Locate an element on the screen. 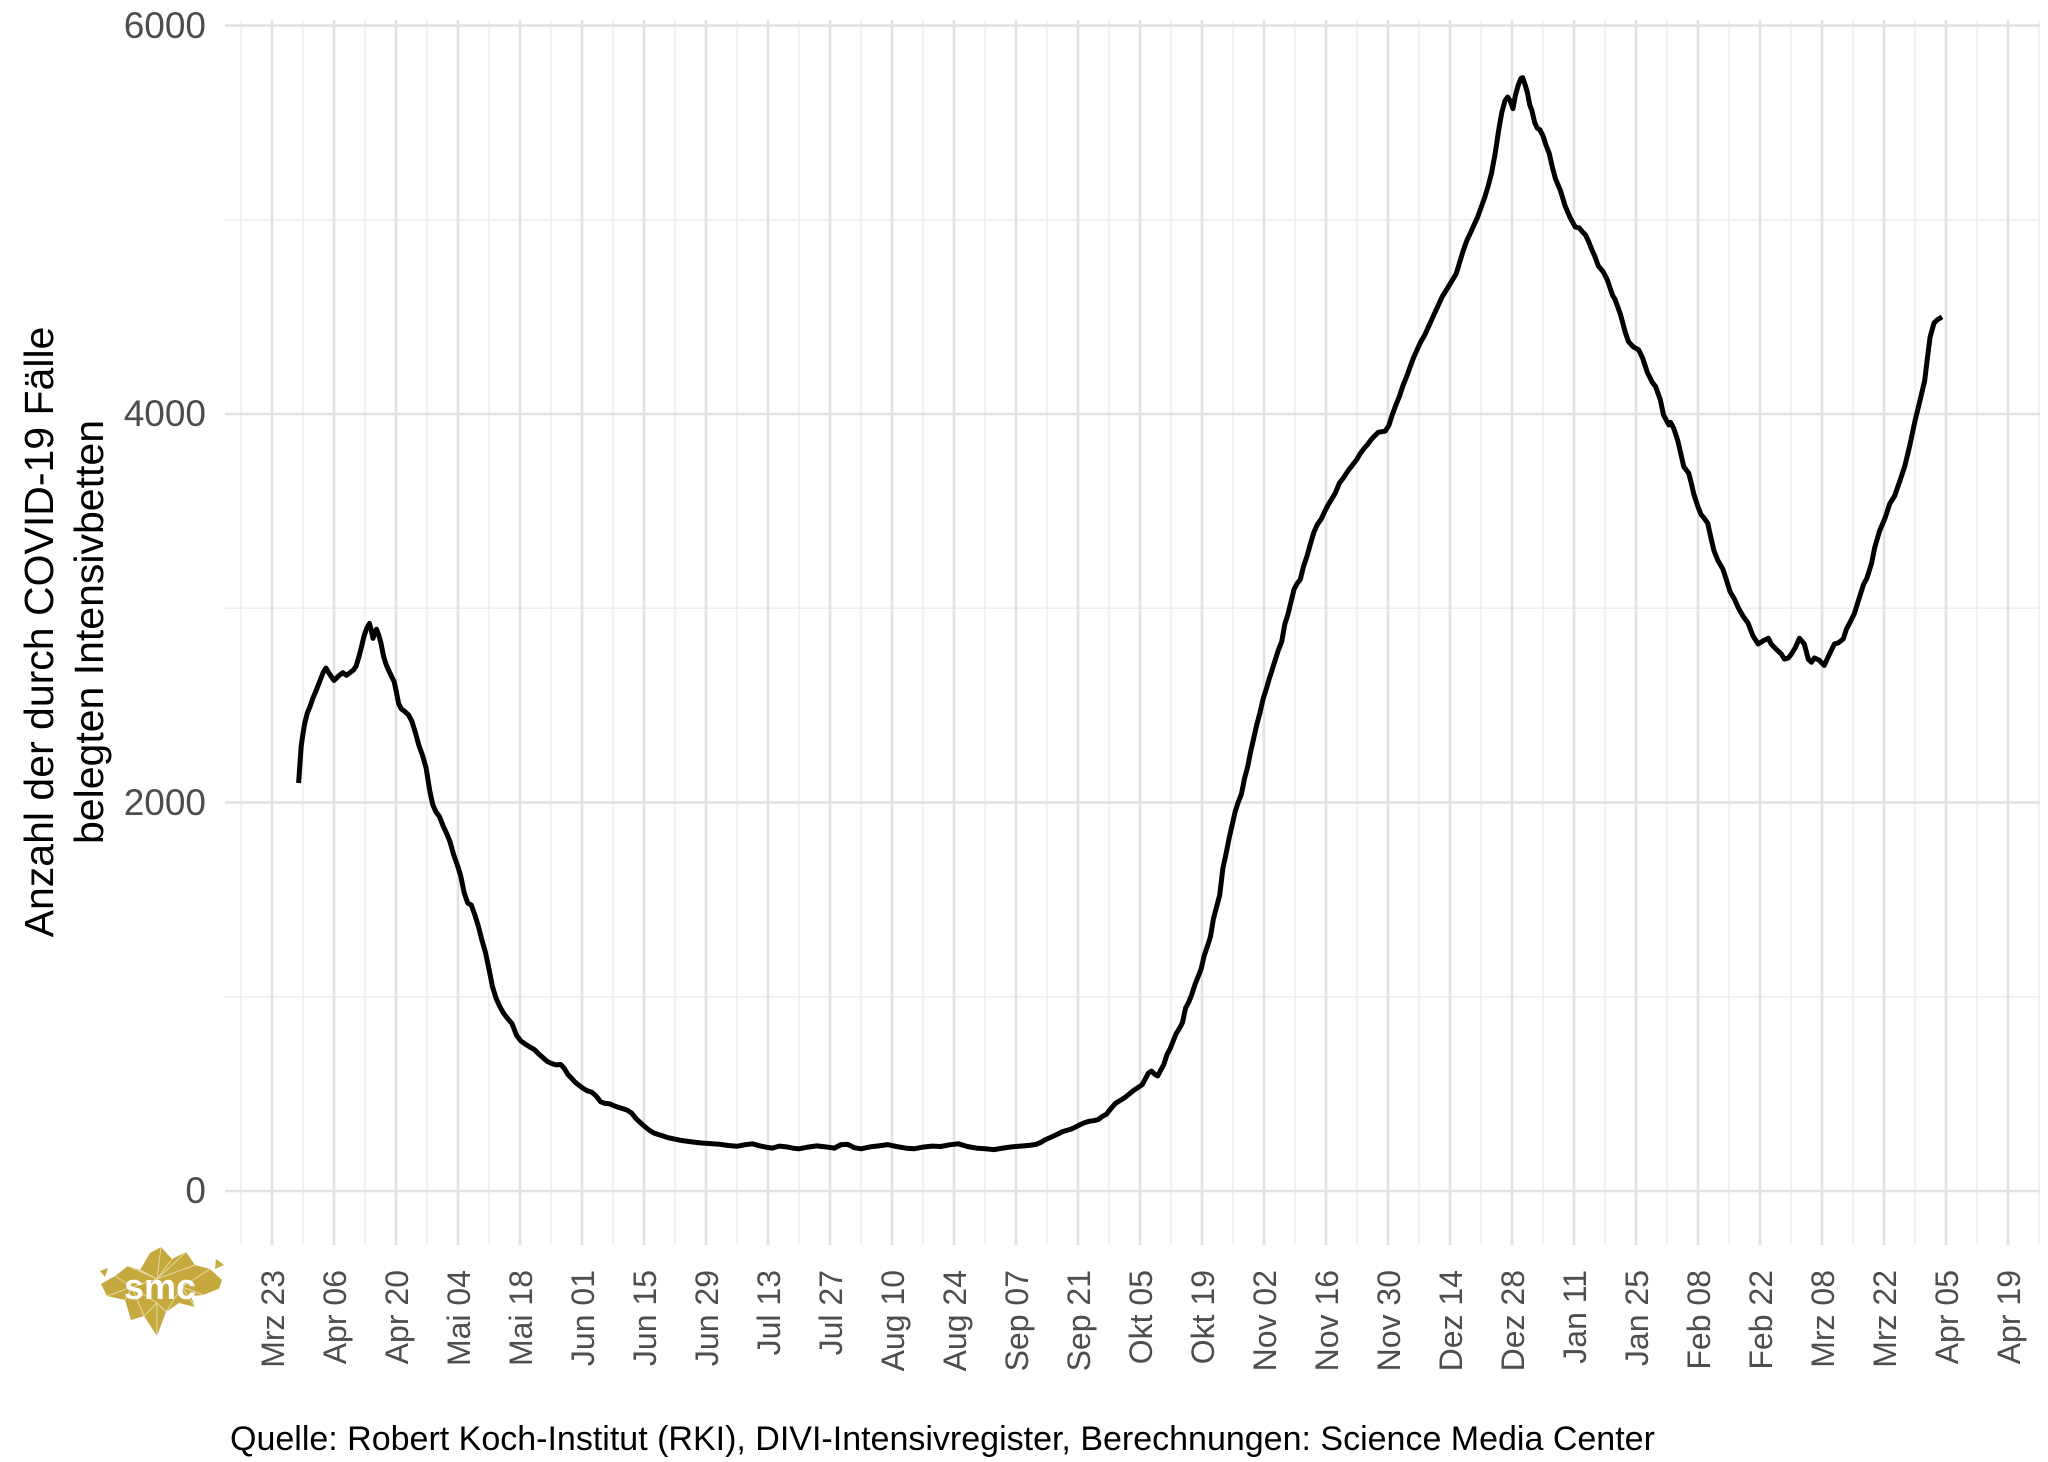 The image size is (2048, 1462). x-tick-label-mai-18: Mai 18 is located at coordinates (521, 1318).